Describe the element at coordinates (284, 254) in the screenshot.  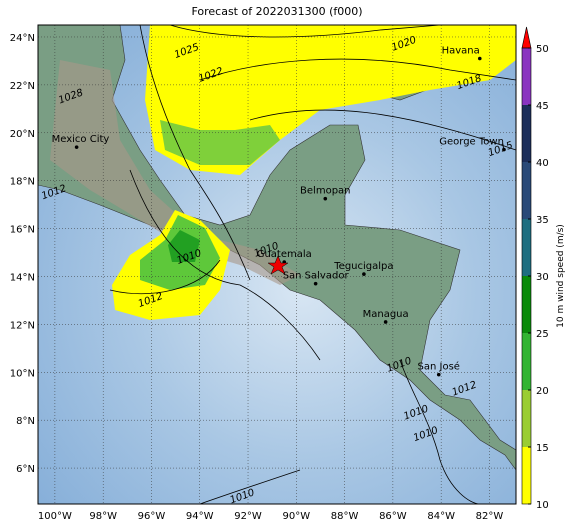
I see `city-label: Guatemala` at that location.